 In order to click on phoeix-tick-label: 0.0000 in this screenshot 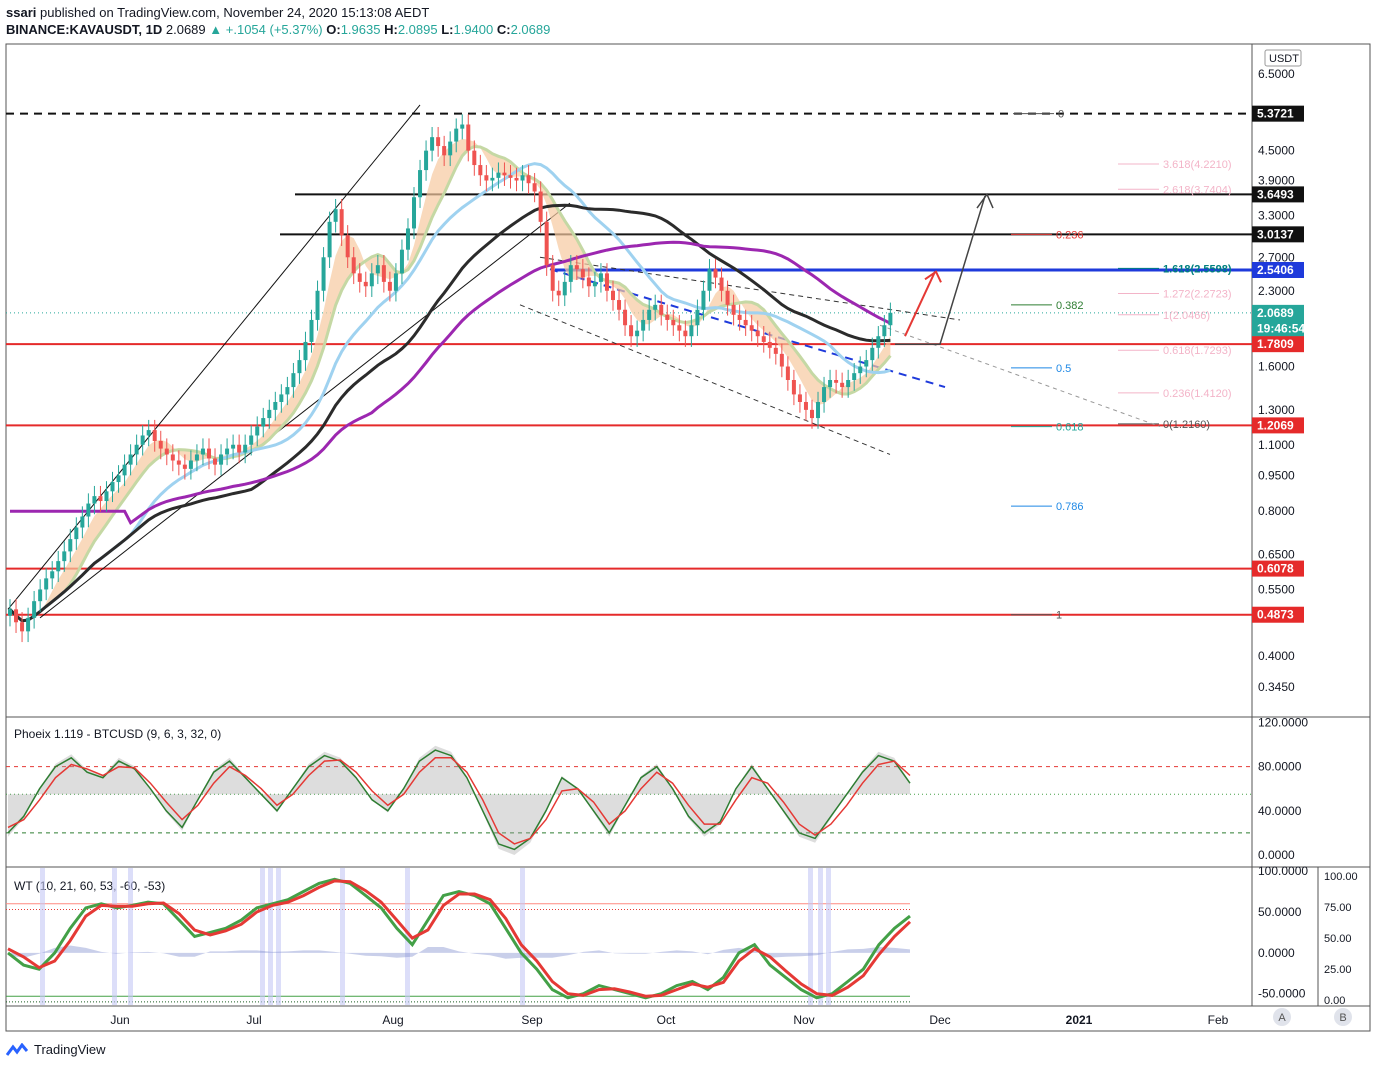, I will do `click(1276, 855)`.